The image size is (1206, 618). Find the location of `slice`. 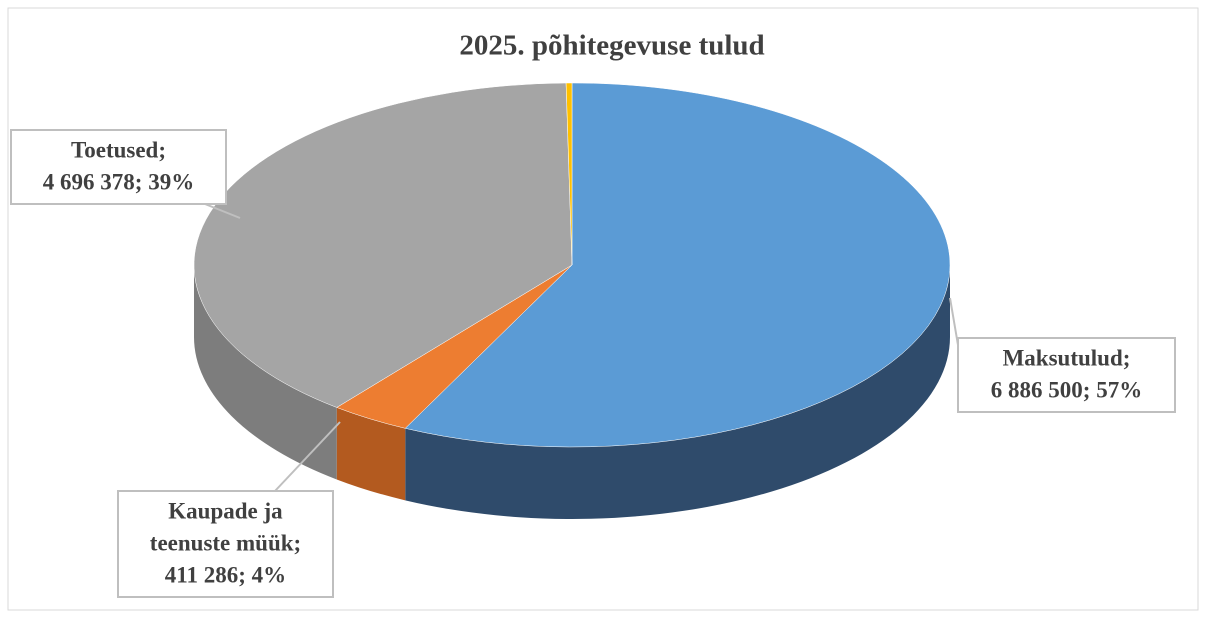

slice is located at coordinates (569, 174).